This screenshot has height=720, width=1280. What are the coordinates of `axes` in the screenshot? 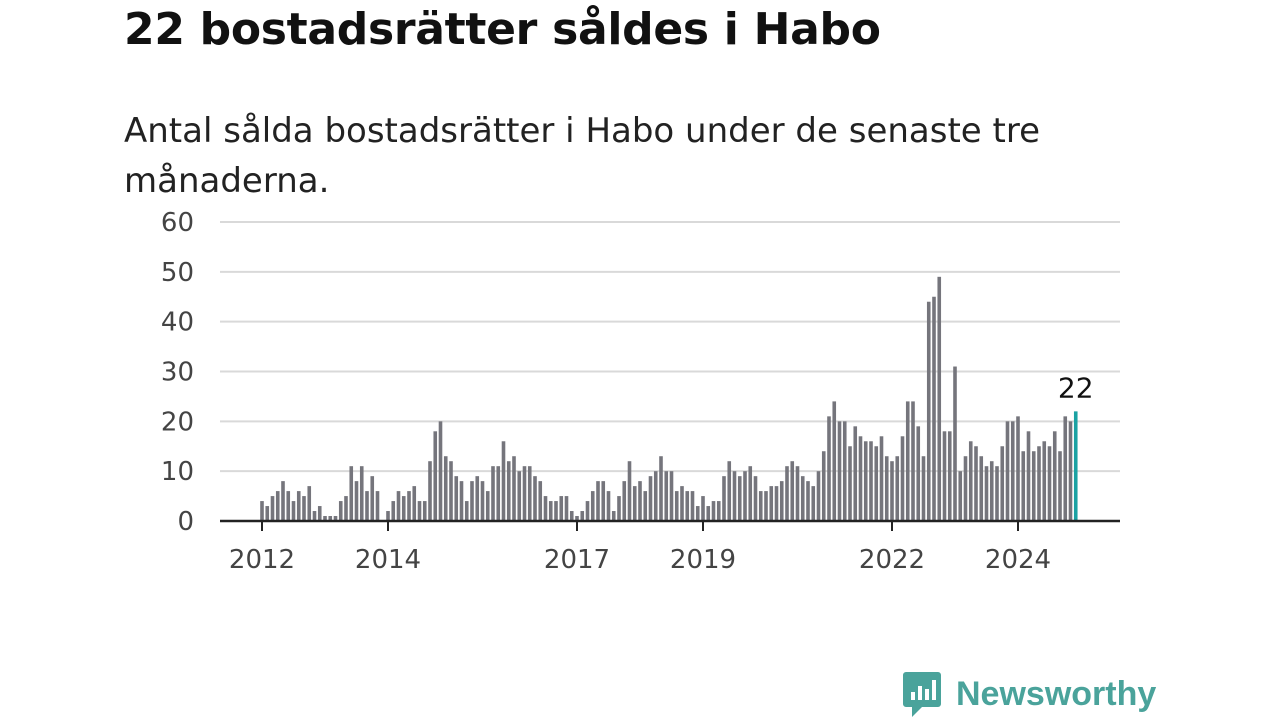 It's located at (670, 525).